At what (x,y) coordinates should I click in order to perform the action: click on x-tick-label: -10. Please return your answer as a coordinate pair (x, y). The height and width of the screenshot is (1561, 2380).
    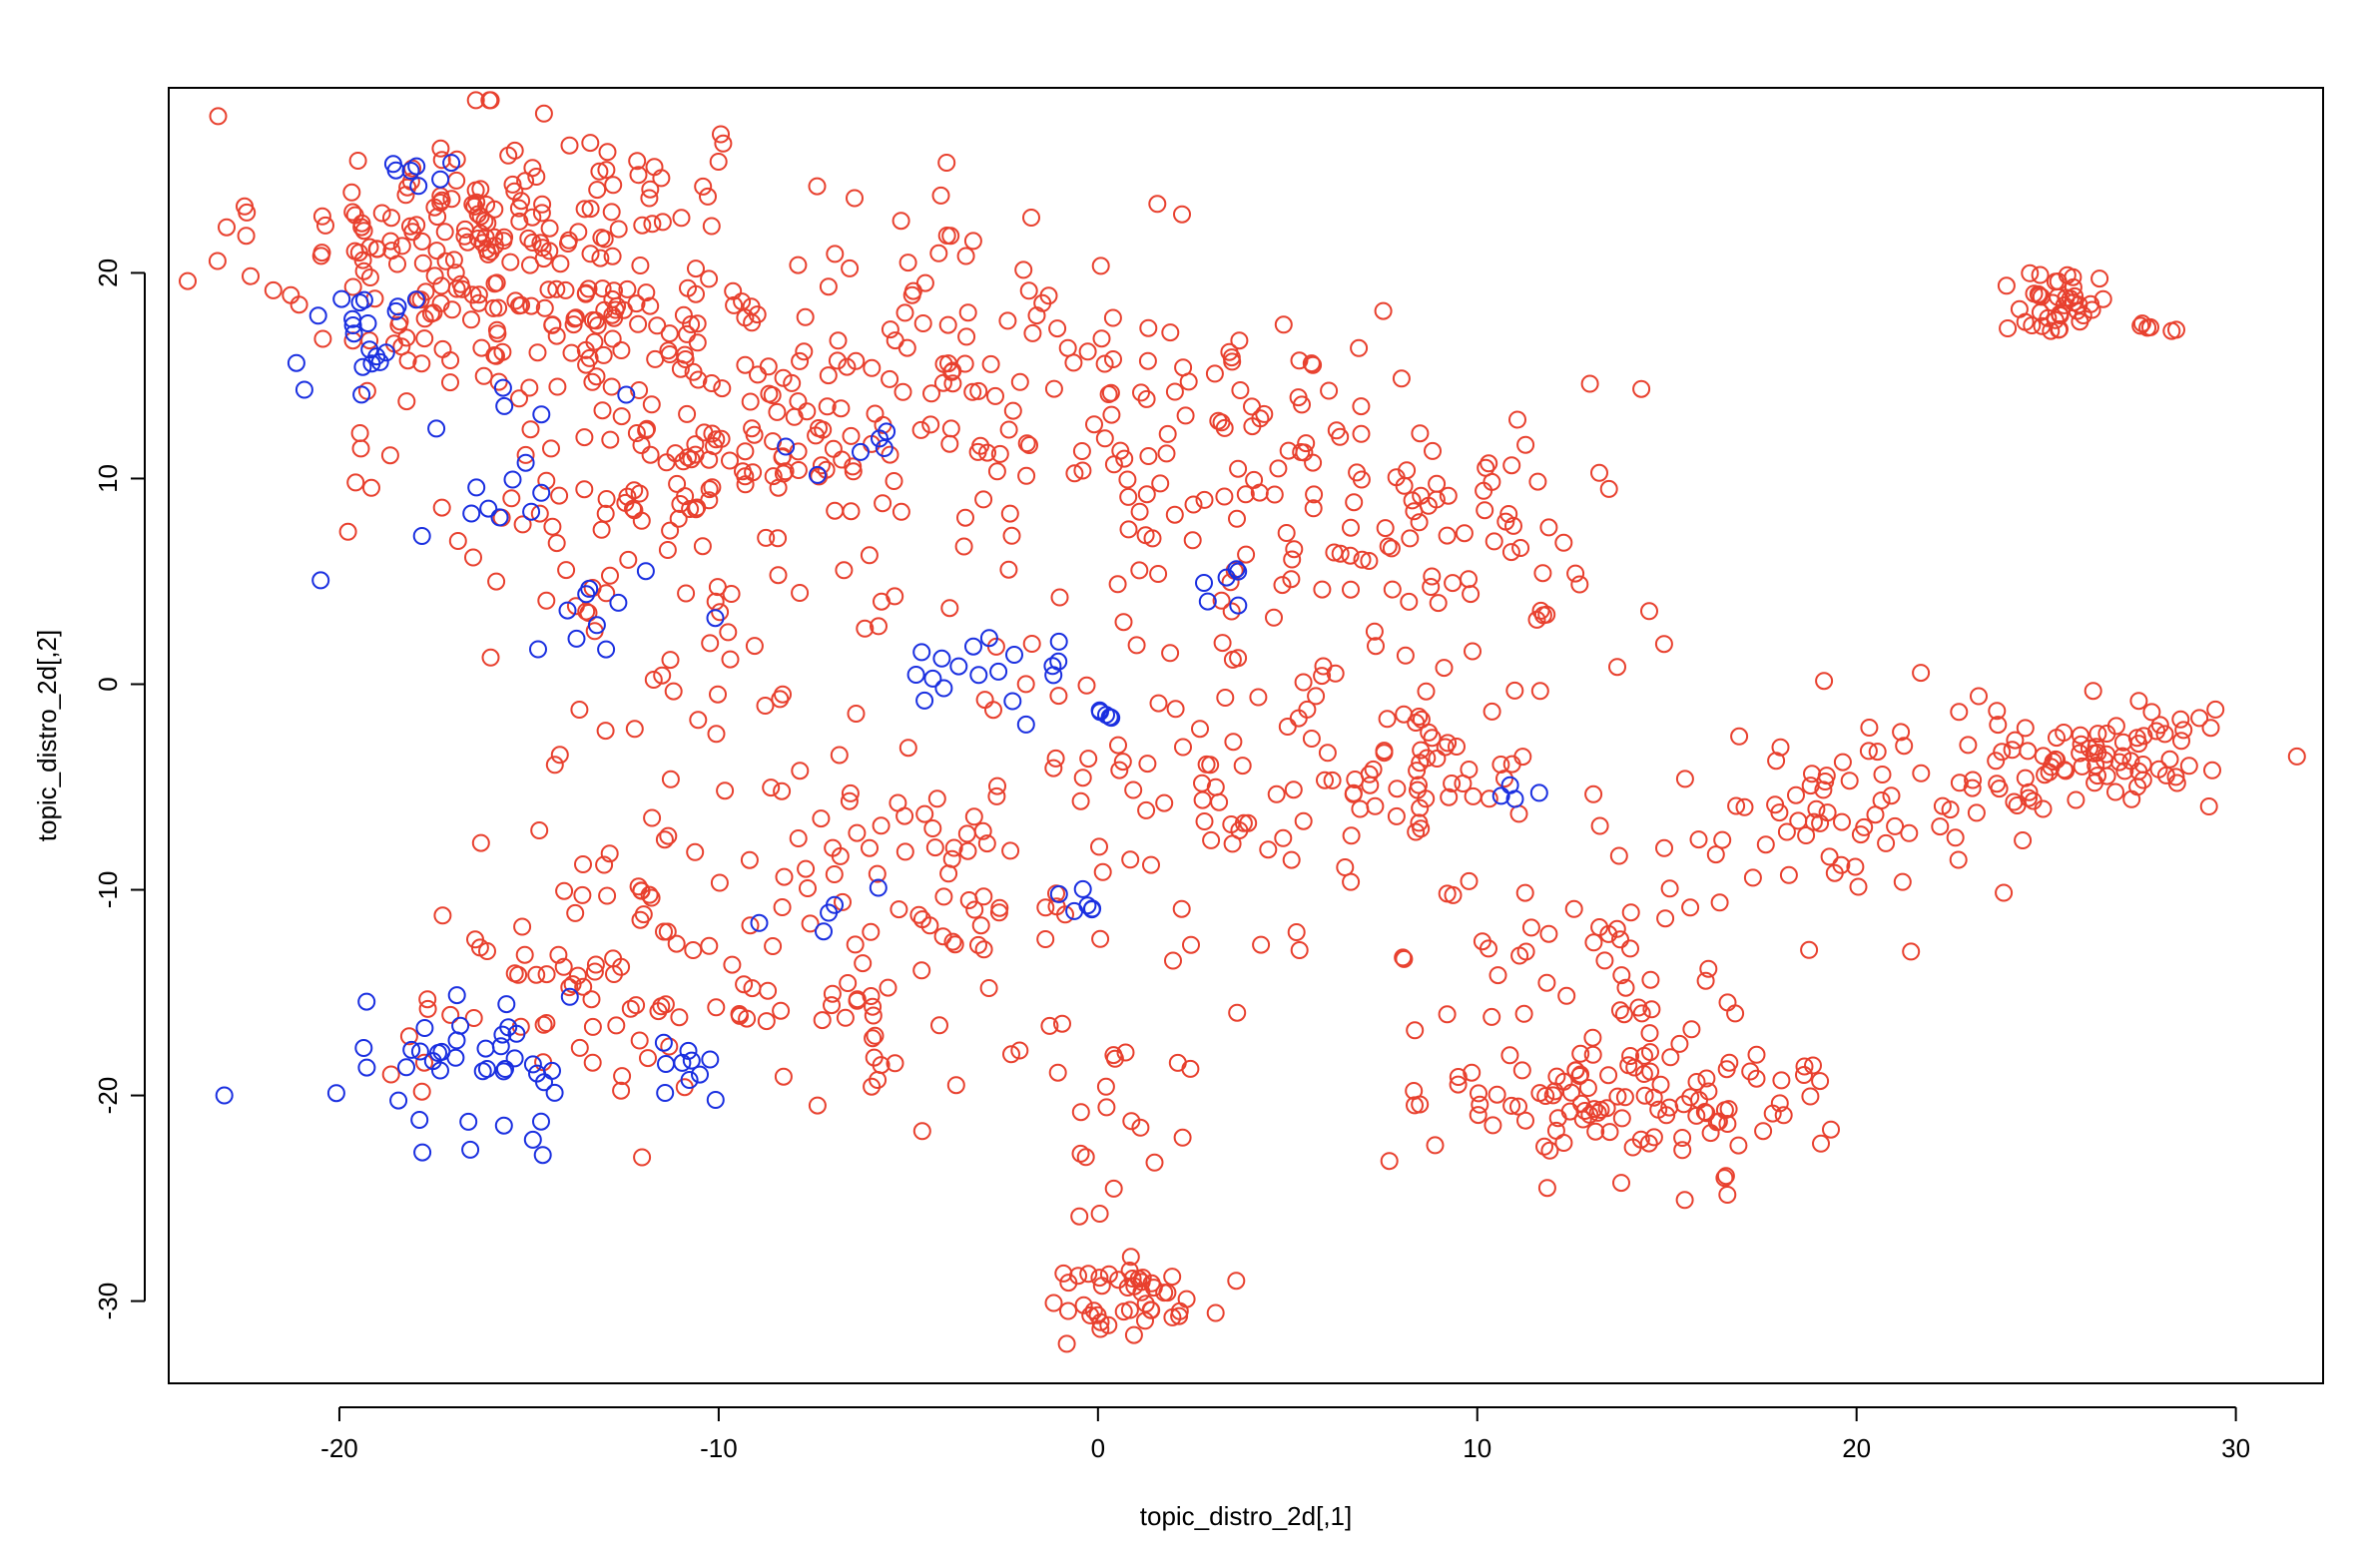
    Looking at the image, I should click on (719, 1448).